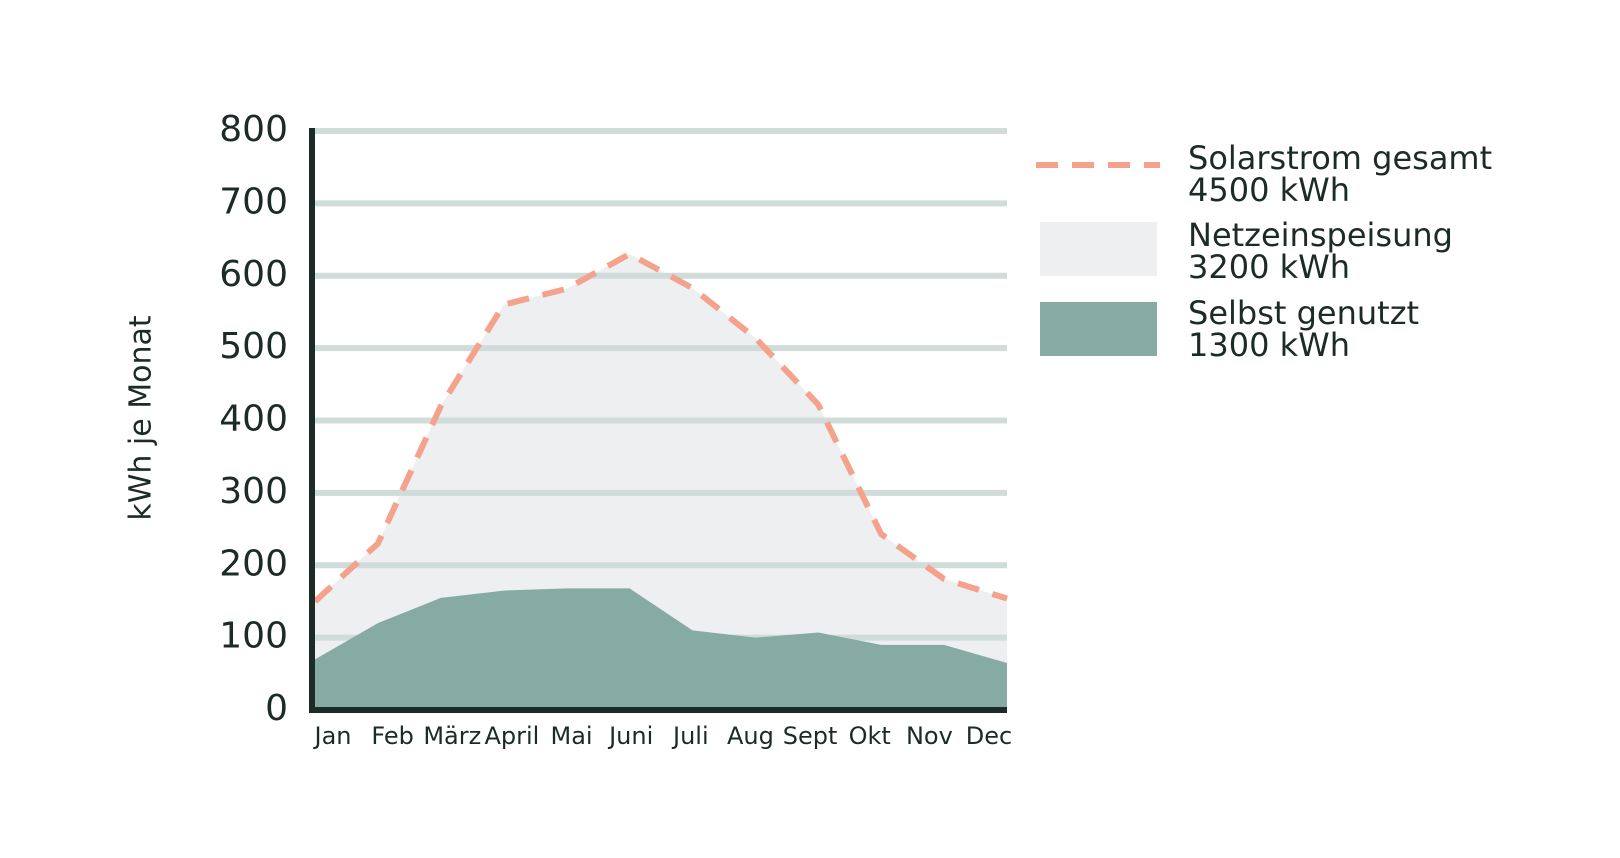 Image resolution: width=1620 pixels, height=858 pixels. Describe the element at coordinates (253, 636) in the screenshot. I see `y-tick-label: 100` at that location.